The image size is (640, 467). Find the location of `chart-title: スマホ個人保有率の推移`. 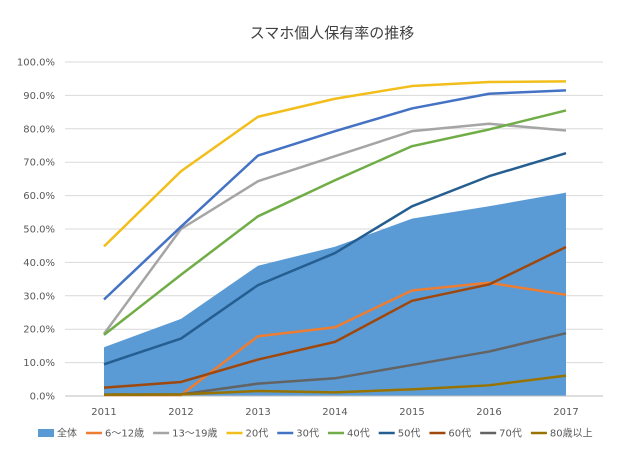

chart-title: スマホ個人保有率の推移 is located at coordinates (332, 33).